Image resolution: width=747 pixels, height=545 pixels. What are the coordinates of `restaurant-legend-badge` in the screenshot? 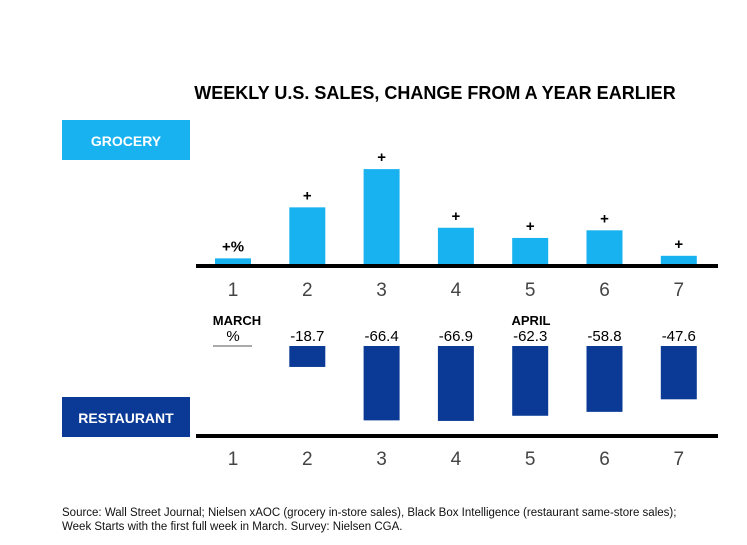 It's located at (126, 417).